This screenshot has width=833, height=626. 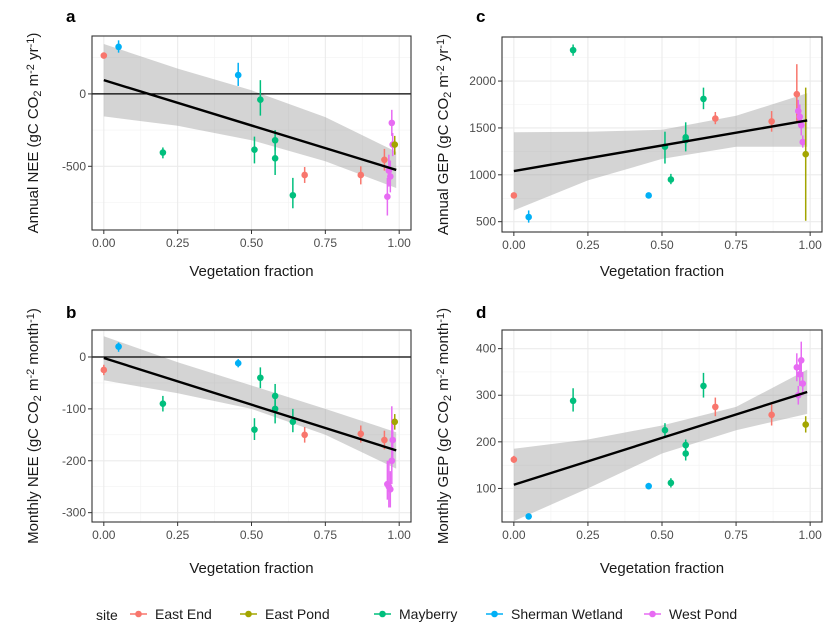 What do you see at coordinates (74, 513) in the screenshot?
I see `y-tick-label: -300` at bounding box center [74, 513].